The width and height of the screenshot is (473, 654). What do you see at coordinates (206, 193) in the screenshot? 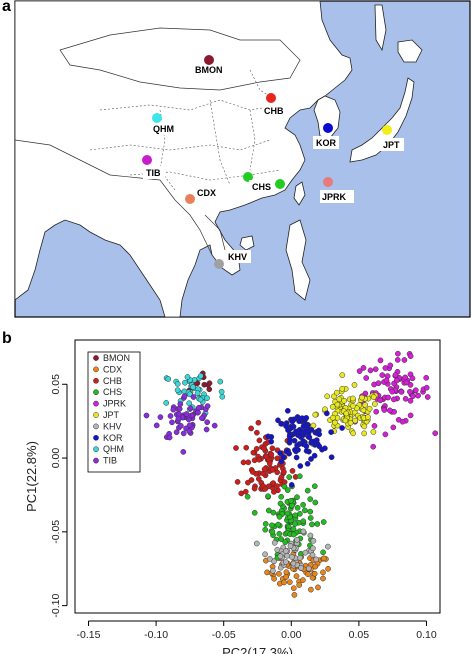
I see `pop-label: CDX` at bounding box center [206, 193].